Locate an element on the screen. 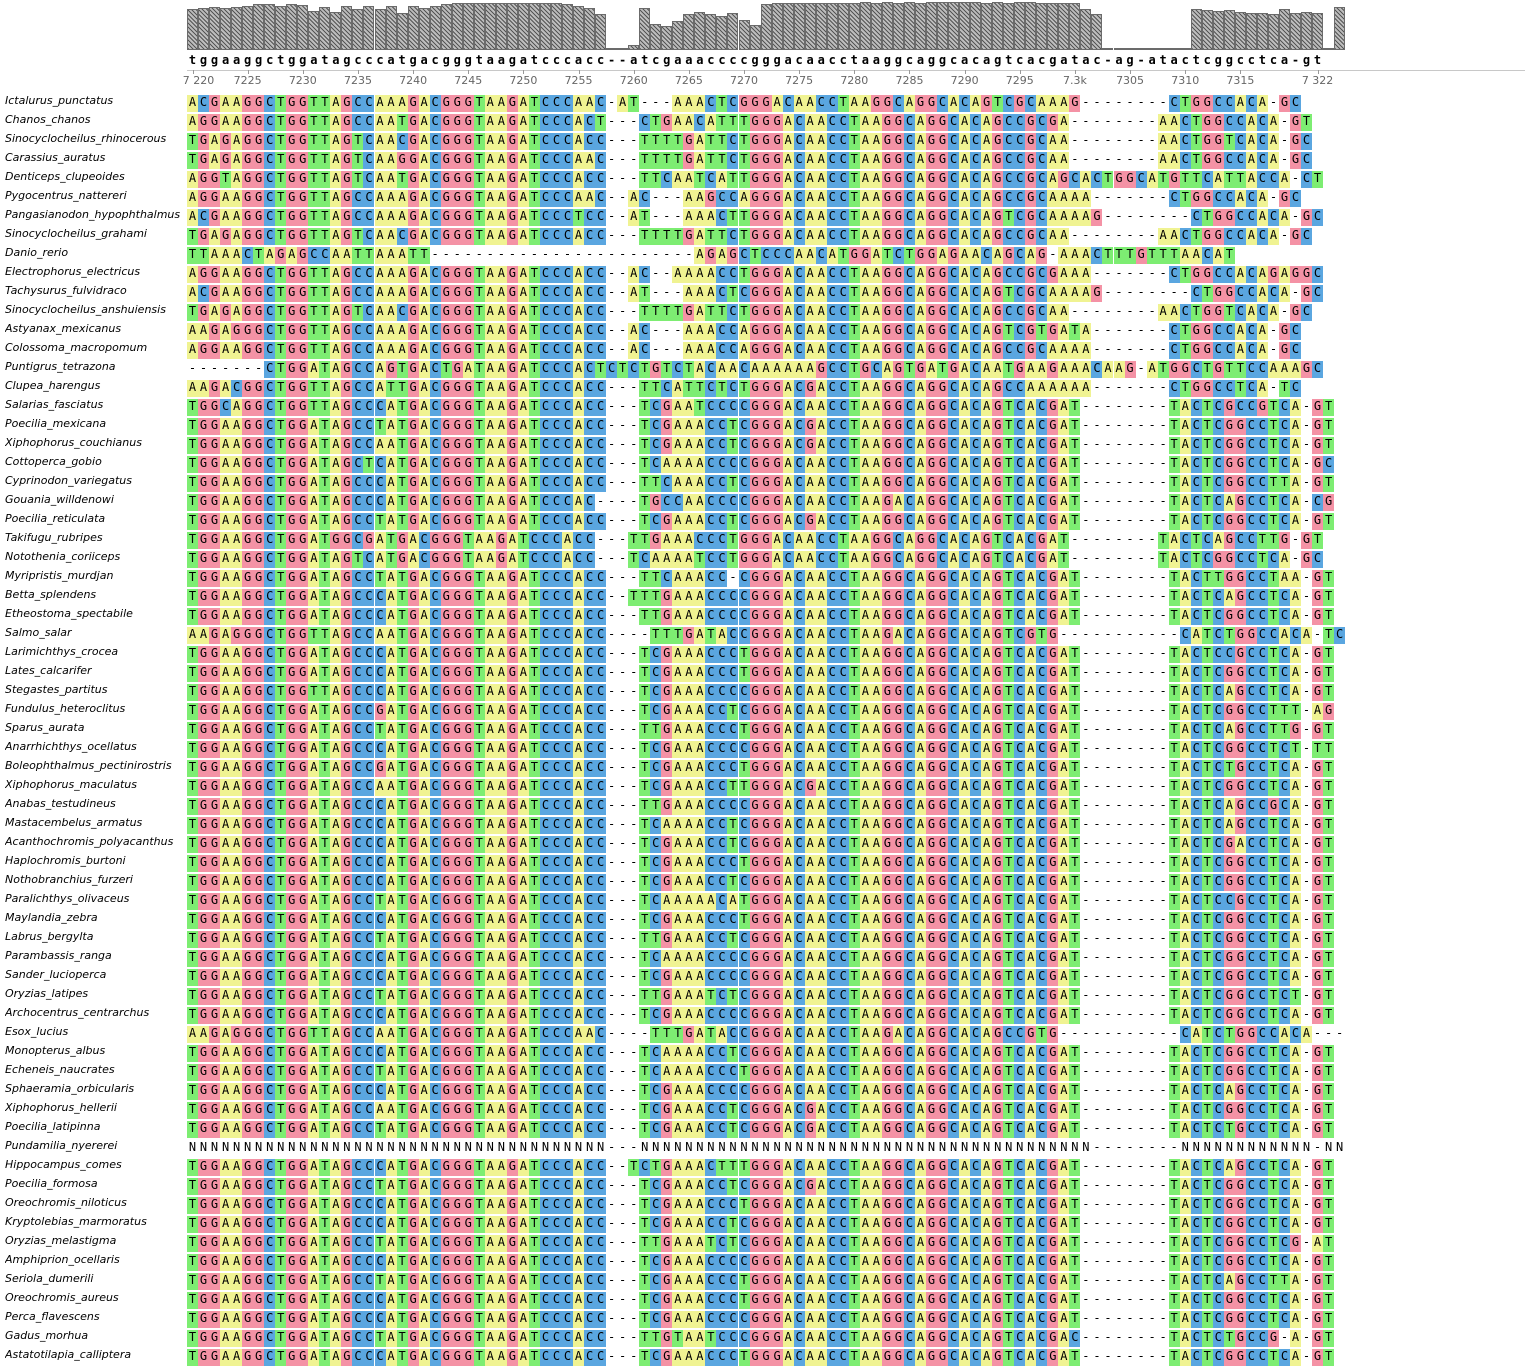 This screenshot has width=1525, height=1367. sequence-name: Poecilia_latipinna is located at coordinates (96, 1129).